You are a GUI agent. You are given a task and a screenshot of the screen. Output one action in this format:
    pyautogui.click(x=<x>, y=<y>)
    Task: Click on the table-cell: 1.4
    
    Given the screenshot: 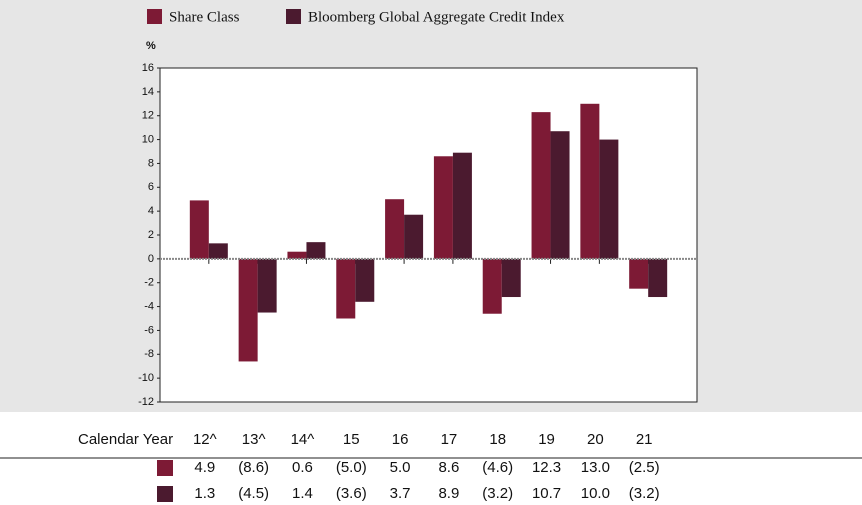 What is the action you would take?
    pyautogui.click(x=302, y=493)
    